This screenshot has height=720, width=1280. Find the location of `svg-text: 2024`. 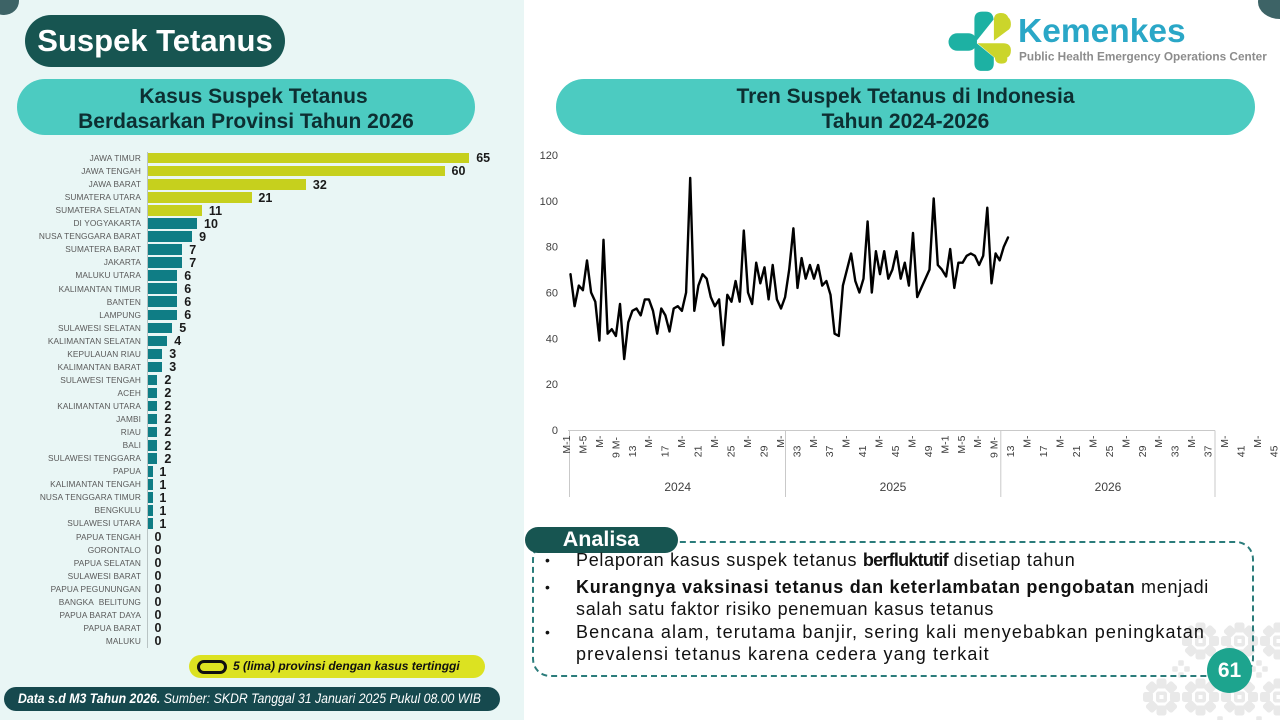

svg-text: 2024 is located at coordinates (677, 487).